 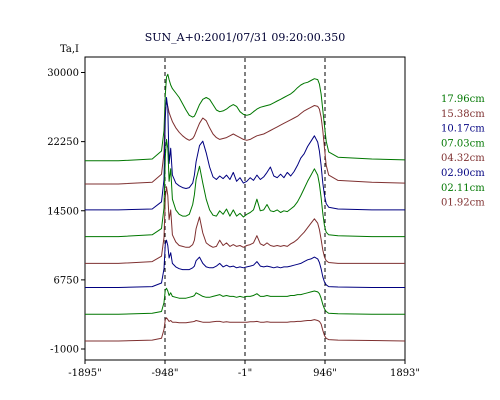 I want to click on y-tick-label: 6750, so click(x=66, y=280).